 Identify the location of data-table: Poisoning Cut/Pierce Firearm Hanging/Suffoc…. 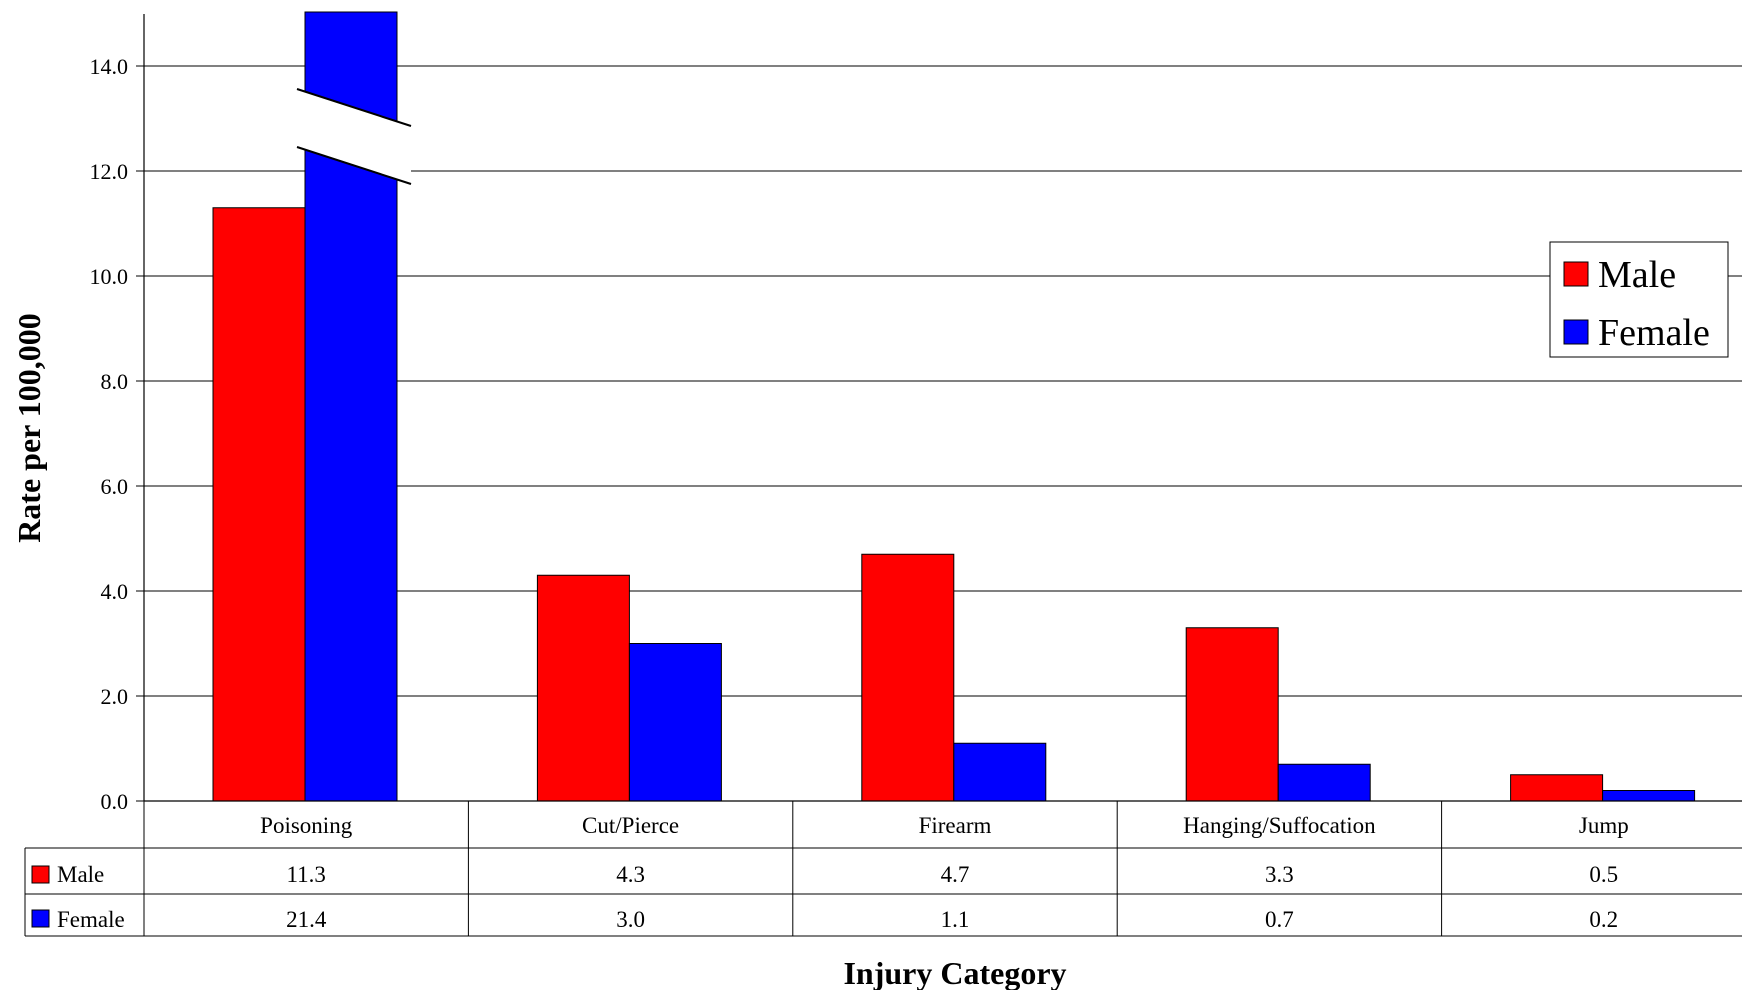
(883, 869).